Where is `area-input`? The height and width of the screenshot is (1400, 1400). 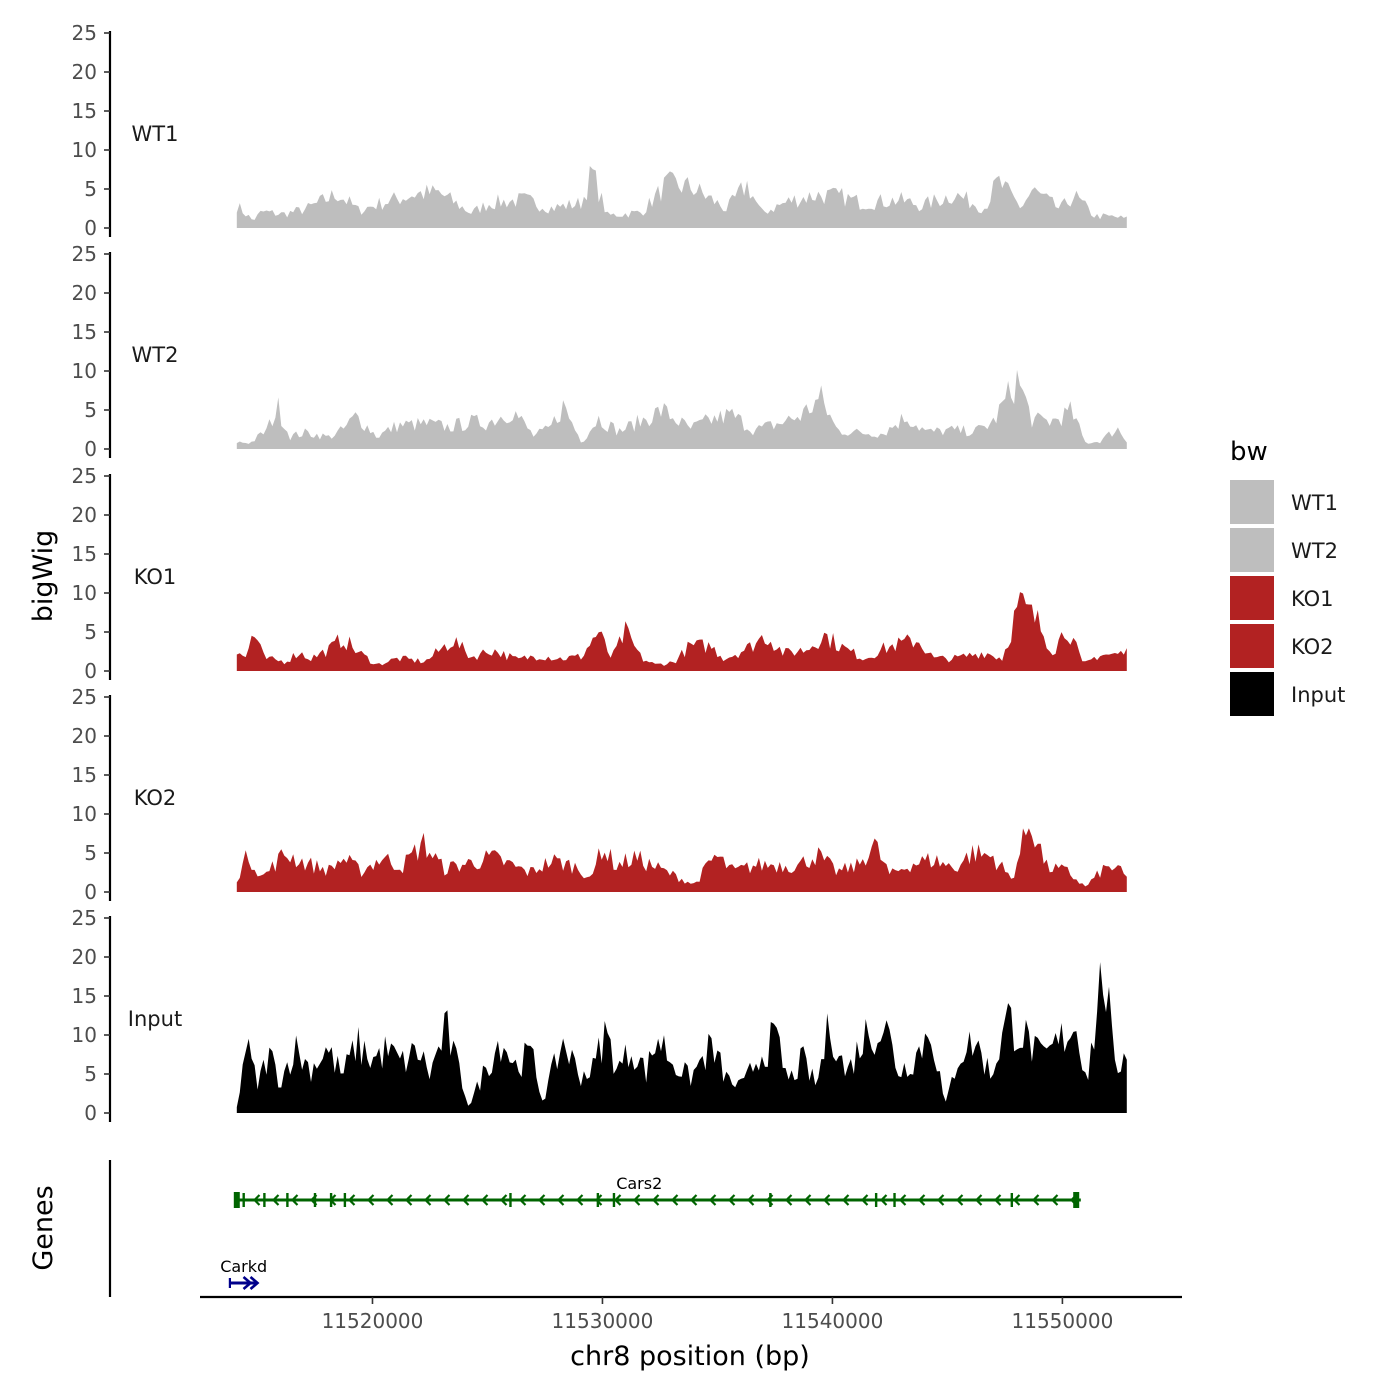 area-input is located at coordinates (681, 1037).